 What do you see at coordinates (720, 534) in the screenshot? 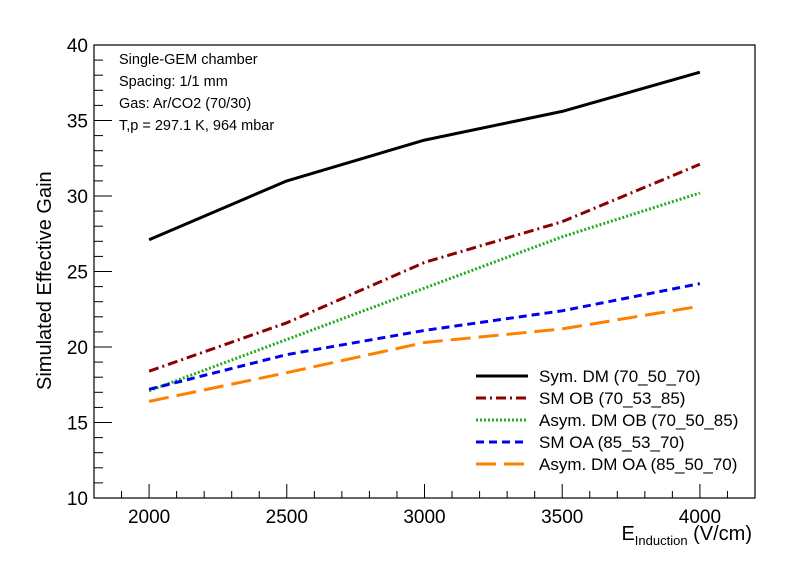
I see `x-axis-title-unit: (V/cm)` at bounding box center [720, 534].